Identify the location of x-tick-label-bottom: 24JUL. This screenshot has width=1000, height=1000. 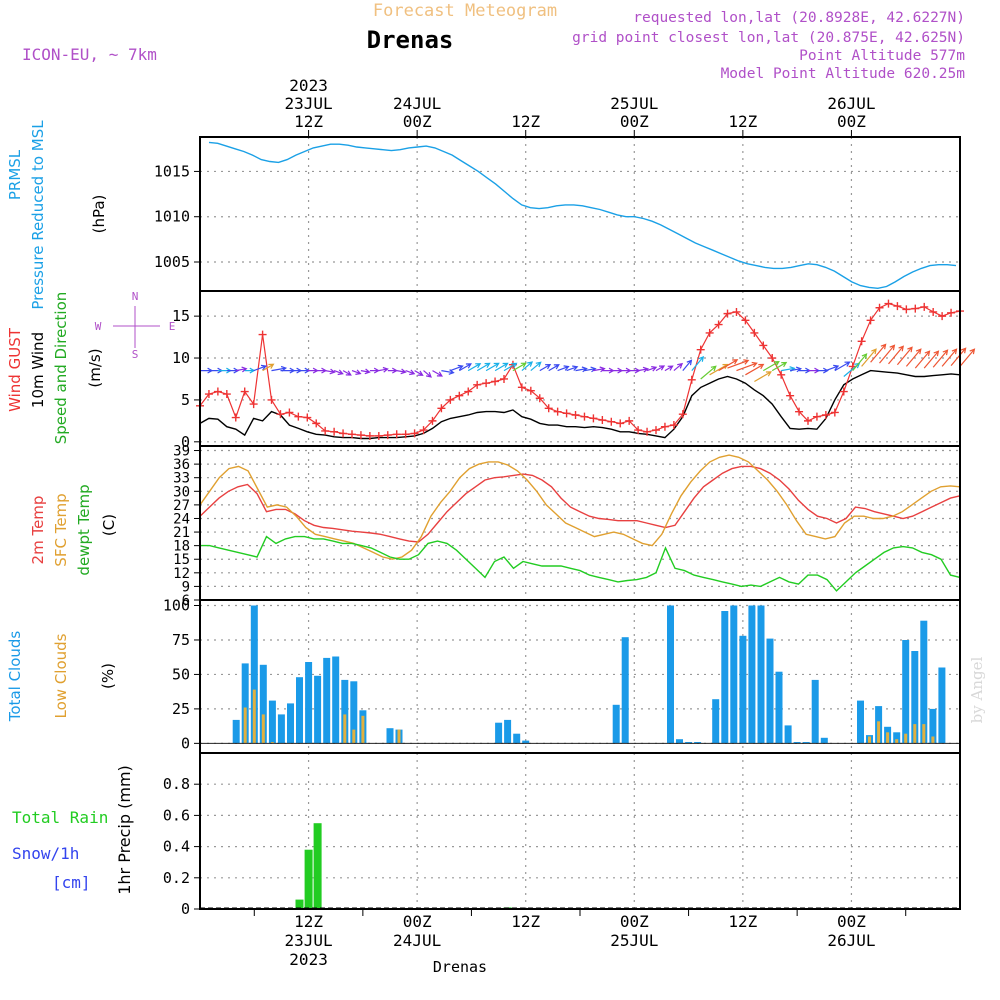
(417, 940).